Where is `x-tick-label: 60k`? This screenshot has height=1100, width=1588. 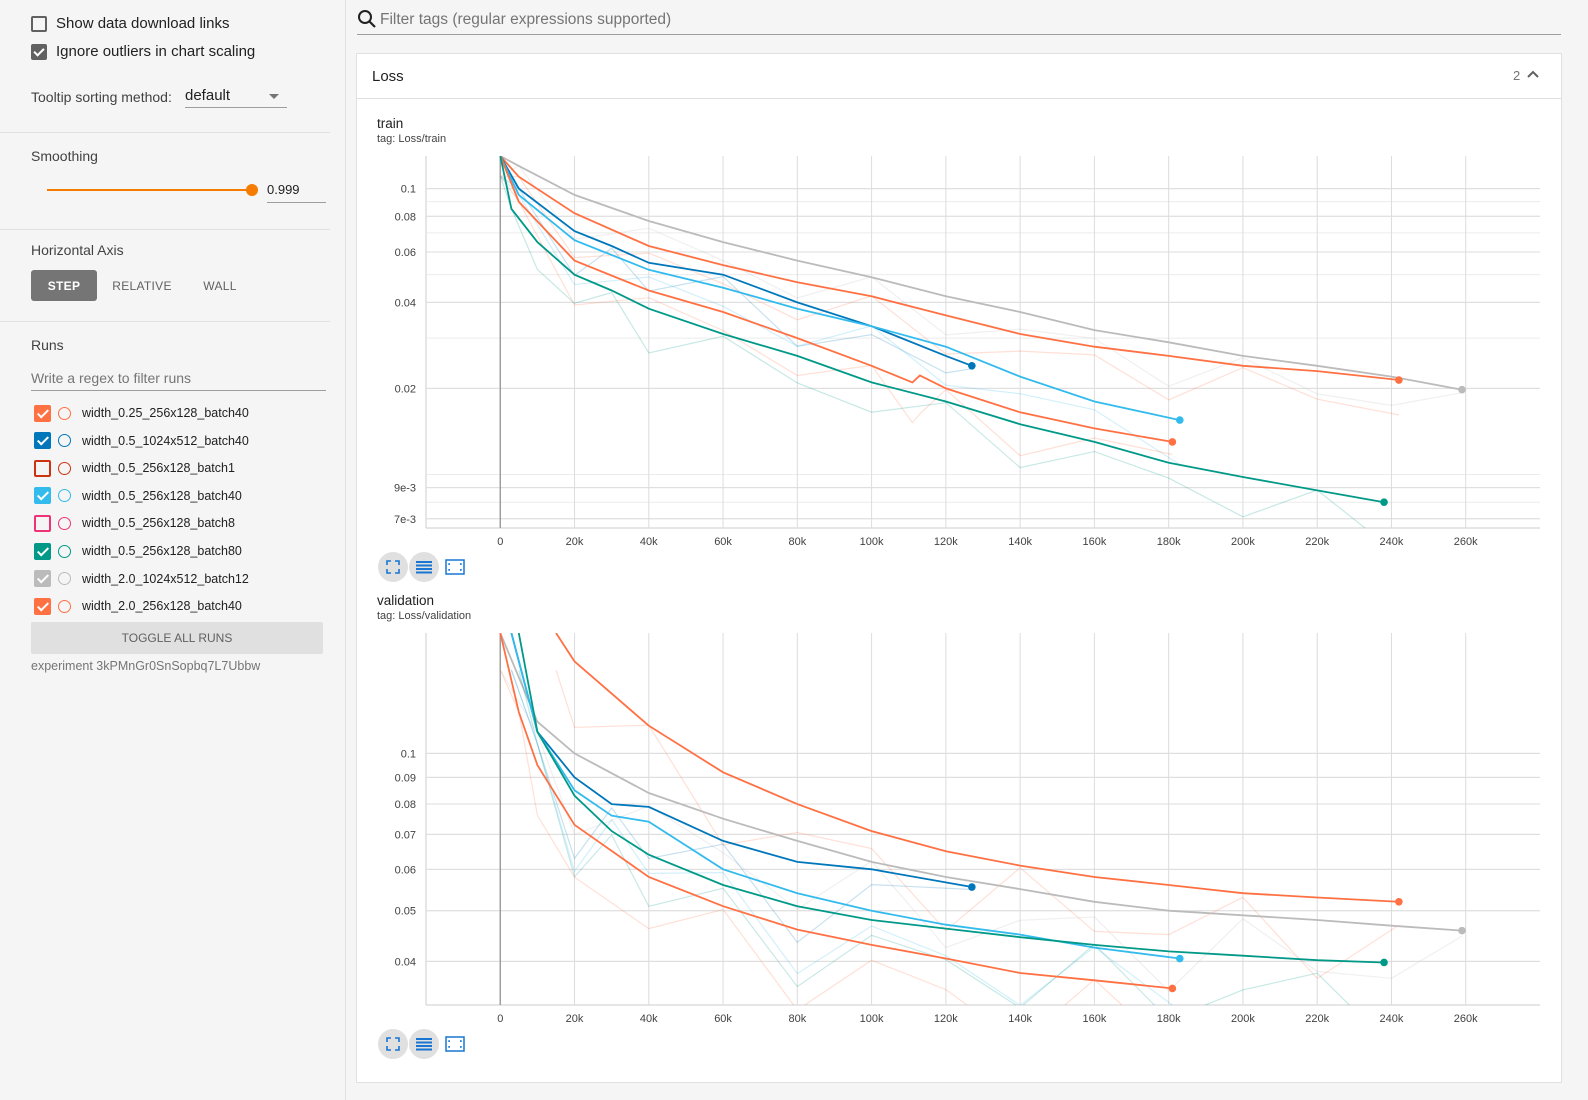
x-tick-label: 60k is located at coordinates (723, 542).